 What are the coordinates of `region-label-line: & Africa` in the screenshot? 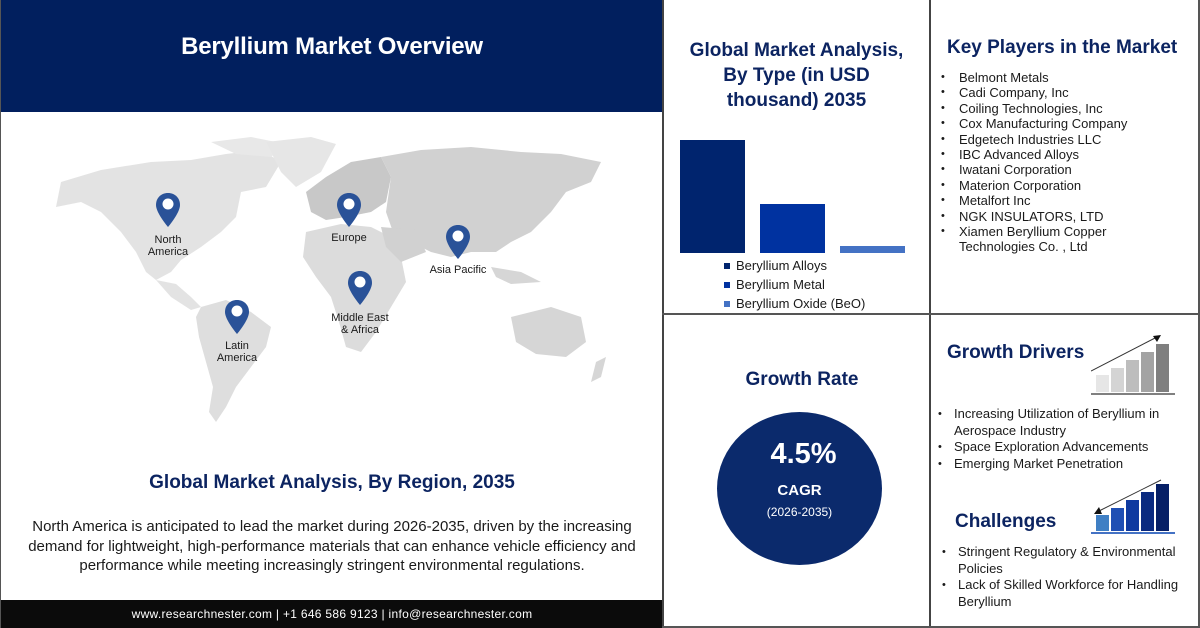 It's located at (360, 330).